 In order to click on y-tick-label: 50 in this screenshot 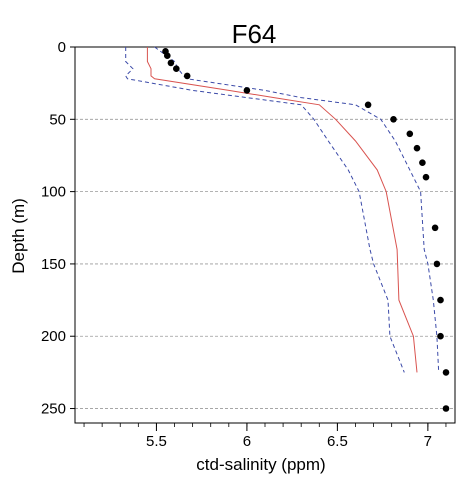, I will do `click(57, 119)`.